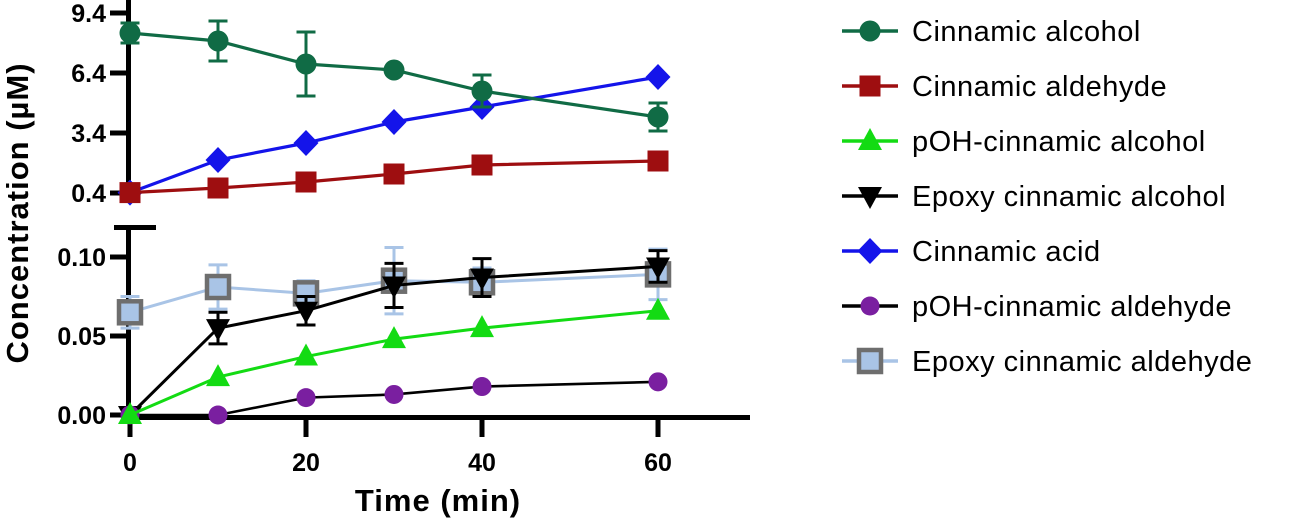 This screenshot has width=1300, height=526. What do you see at coordinates (870, 361) in the screenshot?
I see `legend-marker-epoxy-cinnamic-aldehyde-icon` at bounding box center [870, 361].